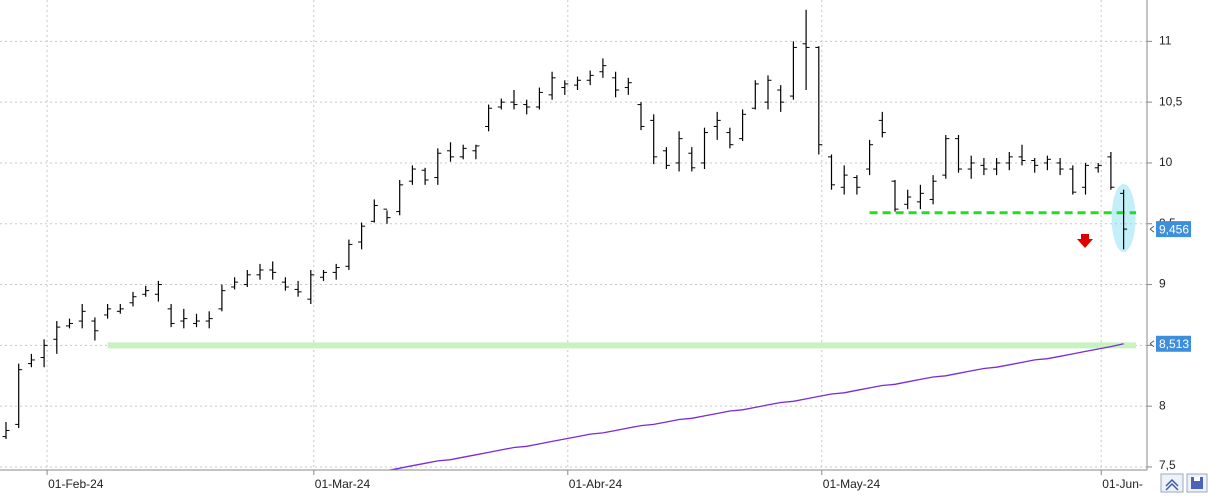 Image resolution: width=1209 pixels, height=496 pixels. I want to click on y-tick-label: 9, so click(1162, 284).